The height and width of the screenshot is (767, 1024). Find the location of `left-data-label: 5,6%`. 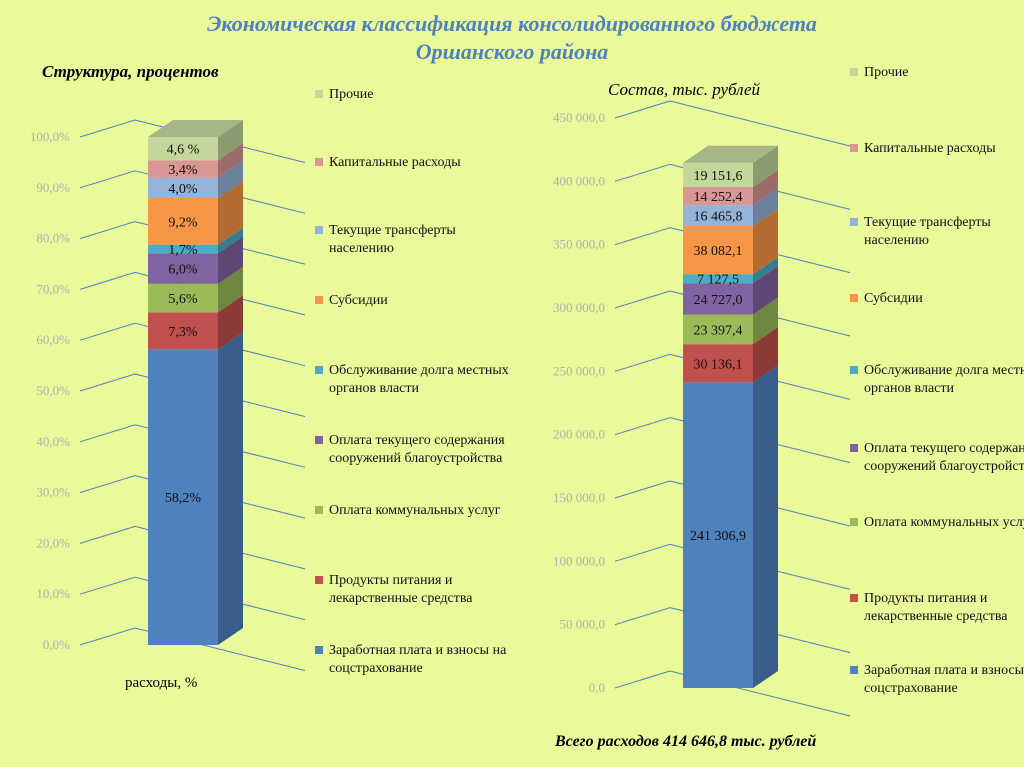

left-data-label: 5,6% is located at coordinates (183, 299).